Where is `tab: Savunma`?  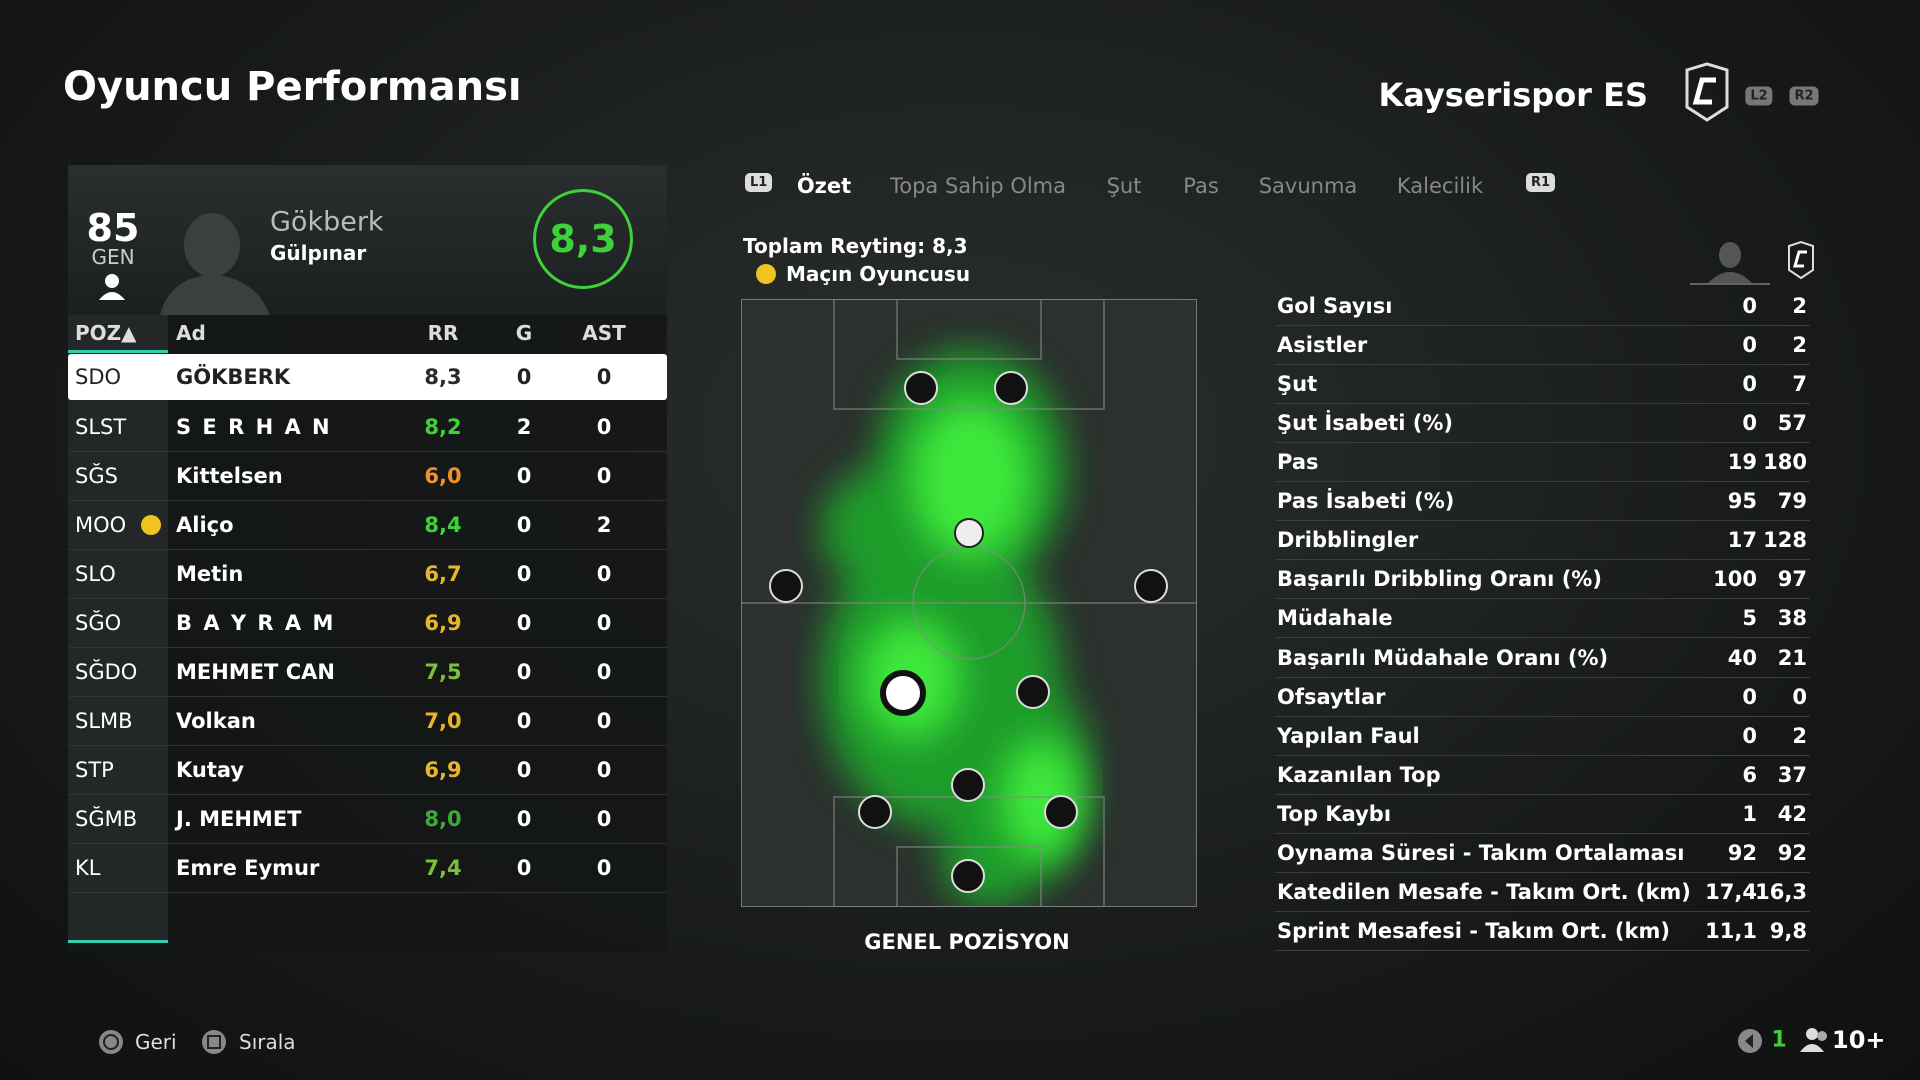 tab: Savunma is located at coordinates (1308, 186).